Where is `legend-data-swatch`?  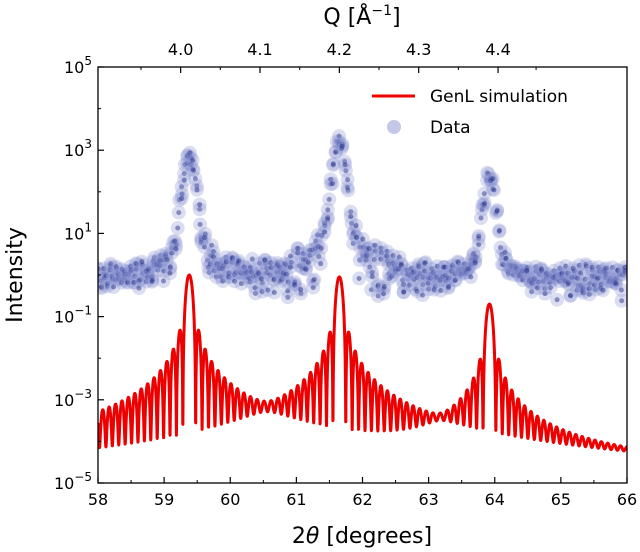 legend-data-swatch is located at coordinates (394, 127).